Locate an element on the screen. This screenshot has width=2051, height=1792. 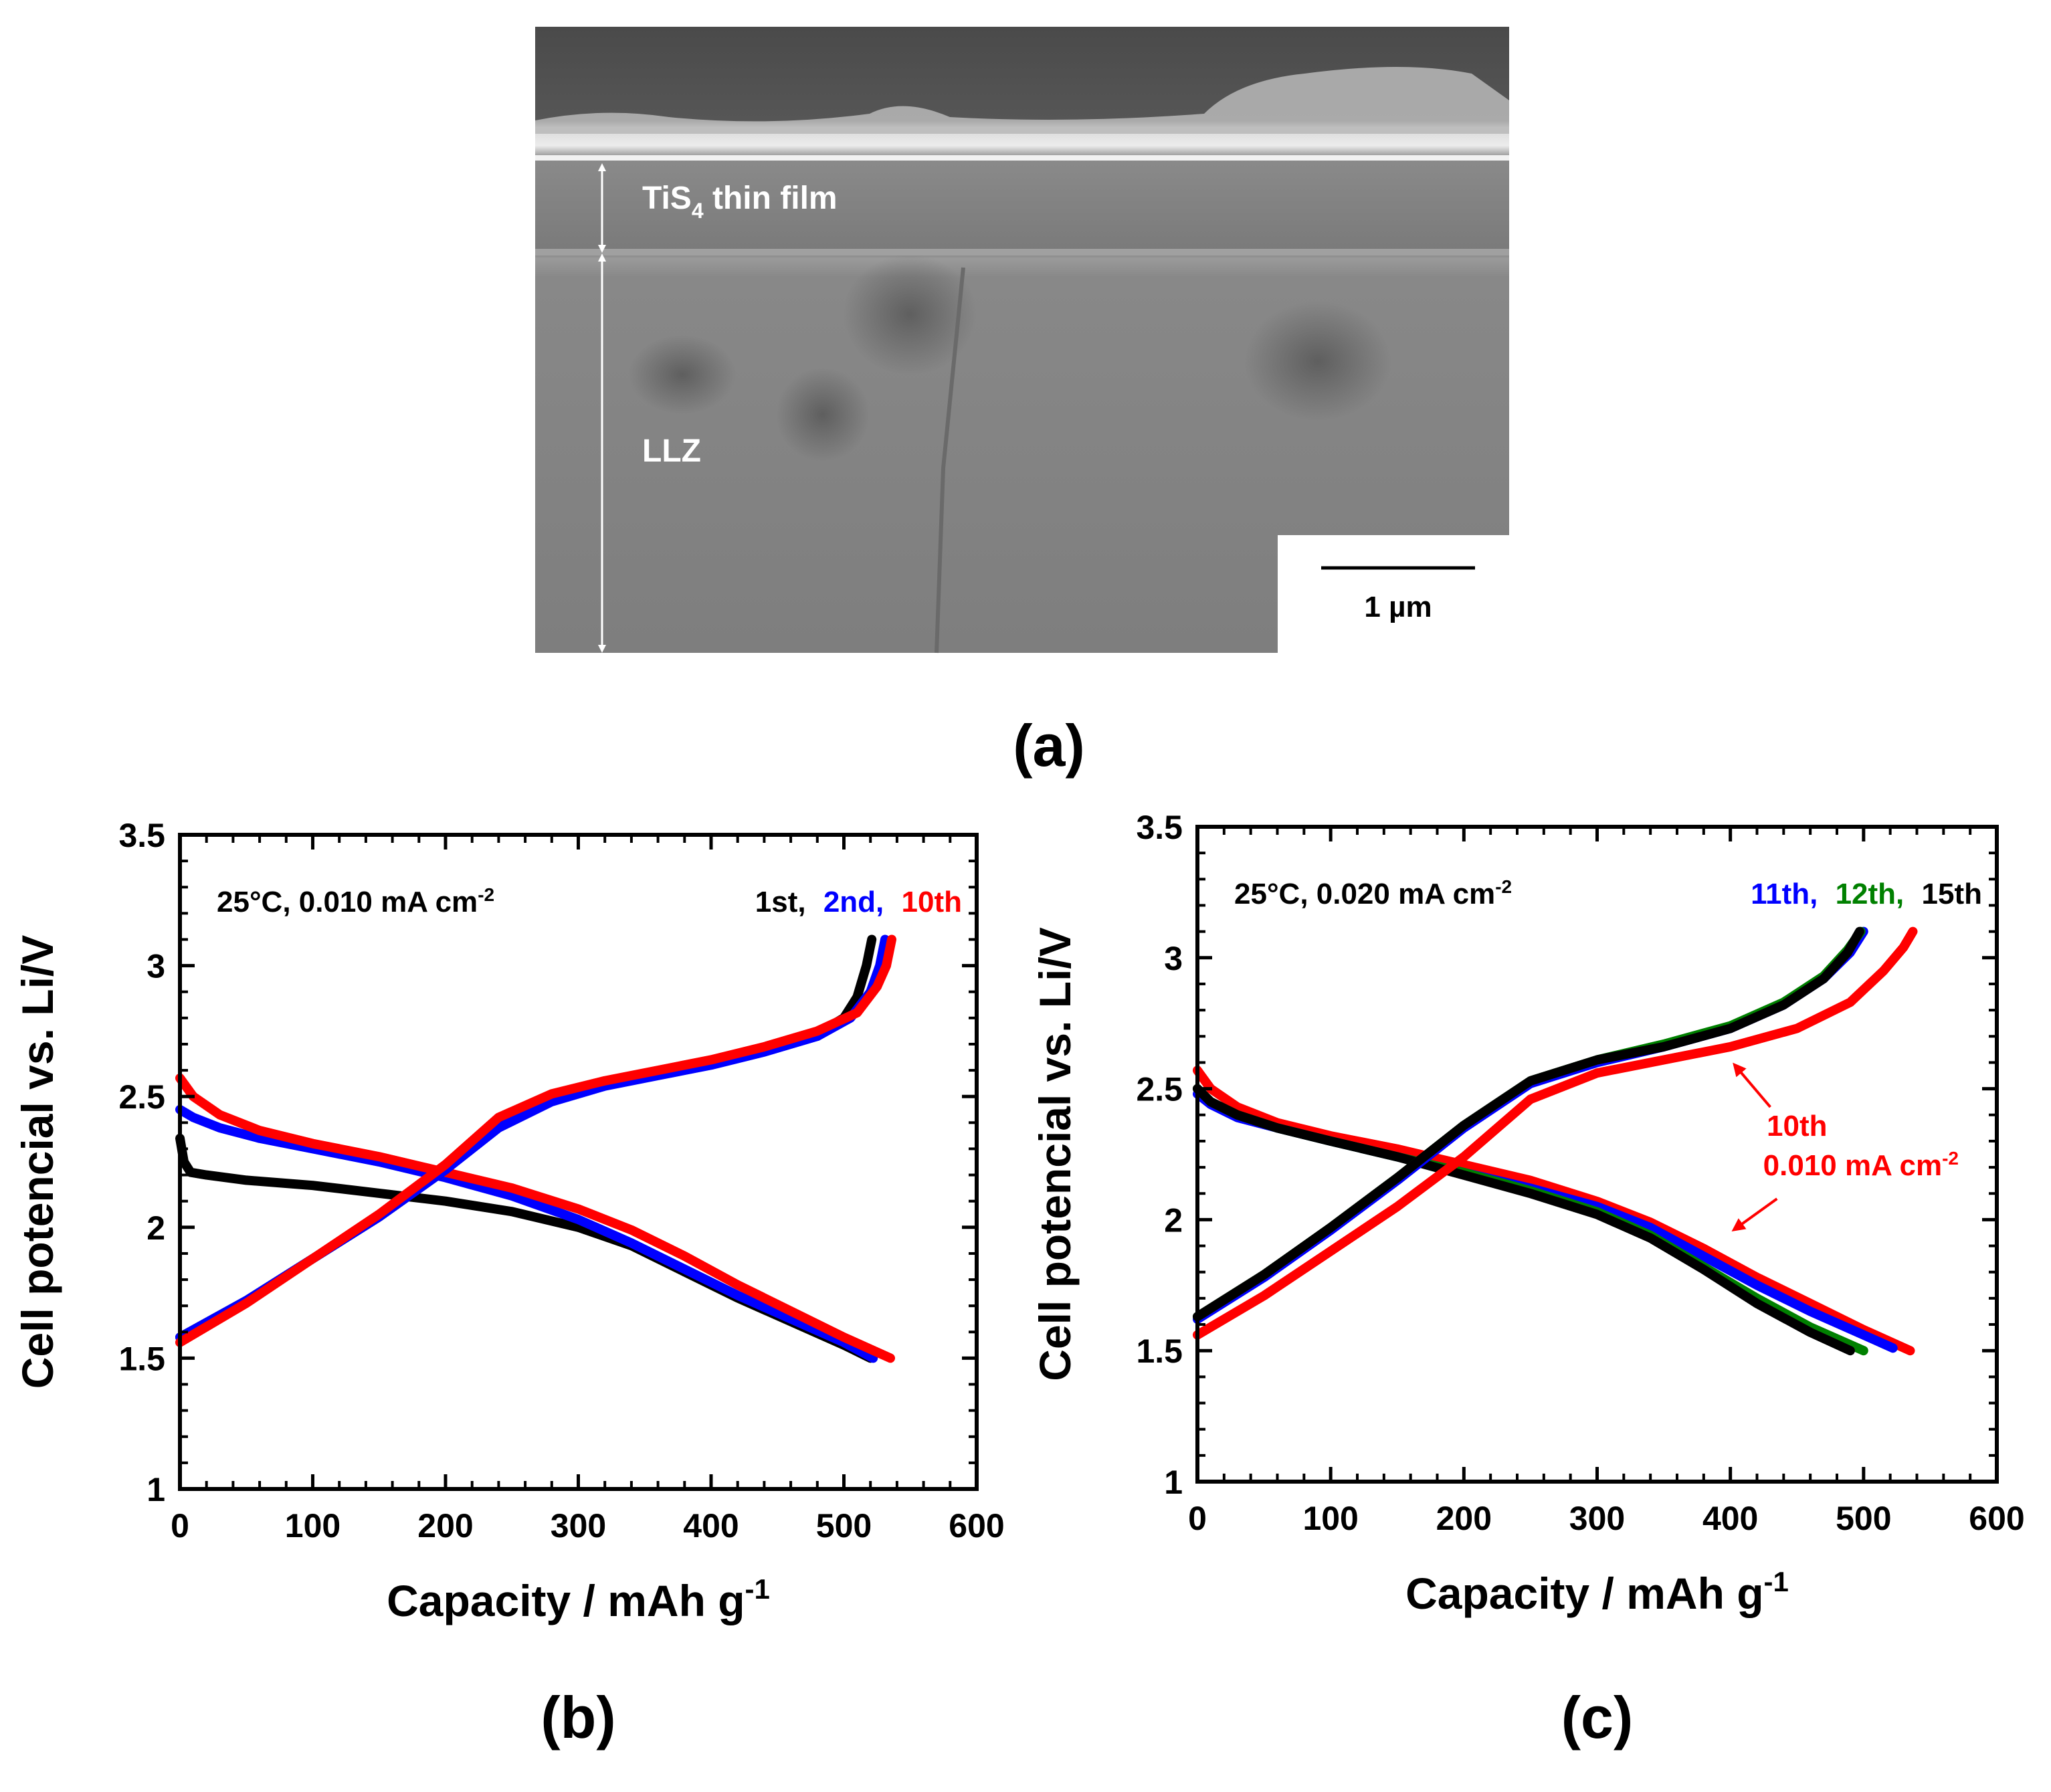
scale-bar-label: 1 µm is located at coordinates (1398, 607).